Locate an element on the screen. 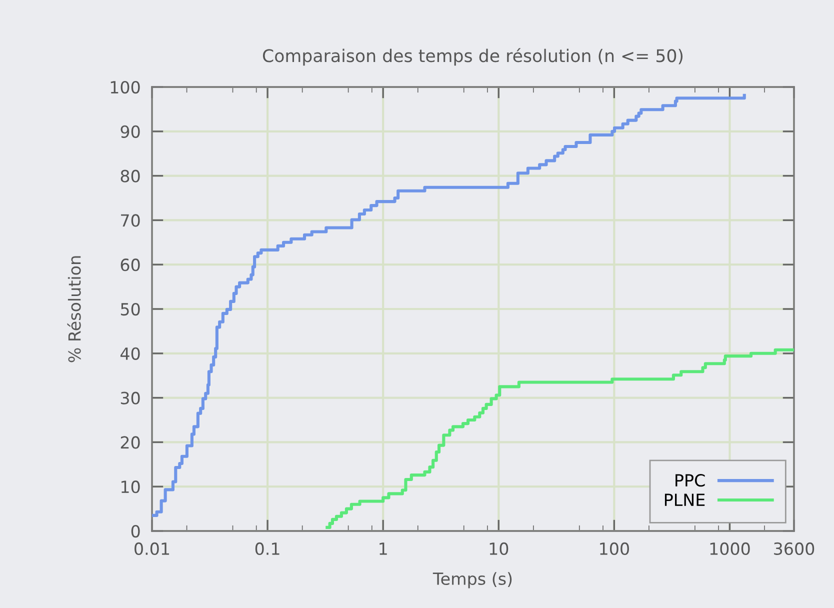  x-tick-label: 3600 is located at coordinates (794, 549).